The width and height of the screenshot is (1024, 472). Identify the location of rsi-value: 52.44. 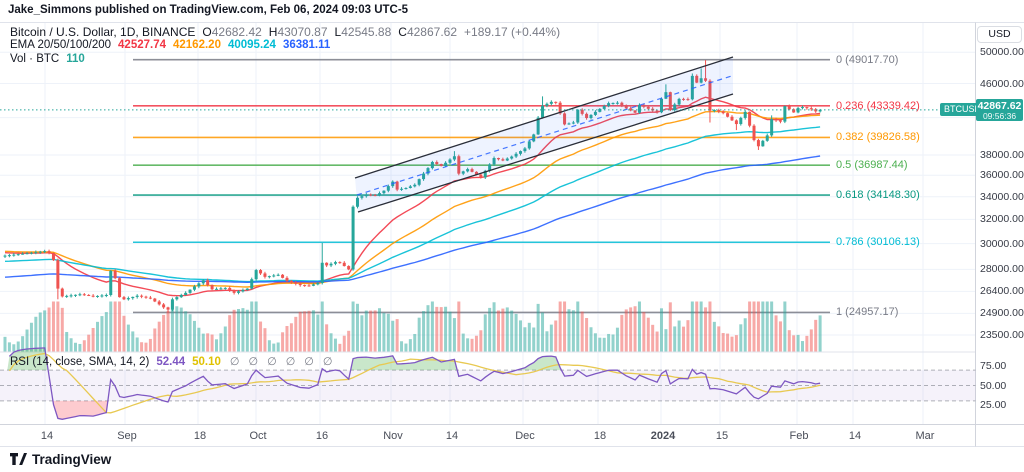
(171, 362).